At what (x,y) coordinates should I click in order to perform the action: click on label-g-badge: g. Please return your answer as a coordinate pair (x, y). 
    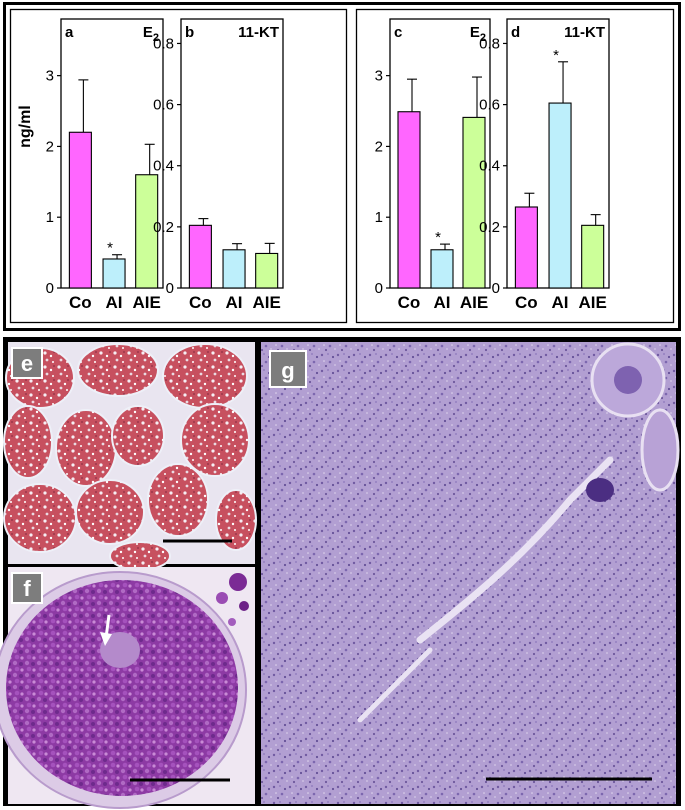
    Looking at the image, I should click on (288, 369).